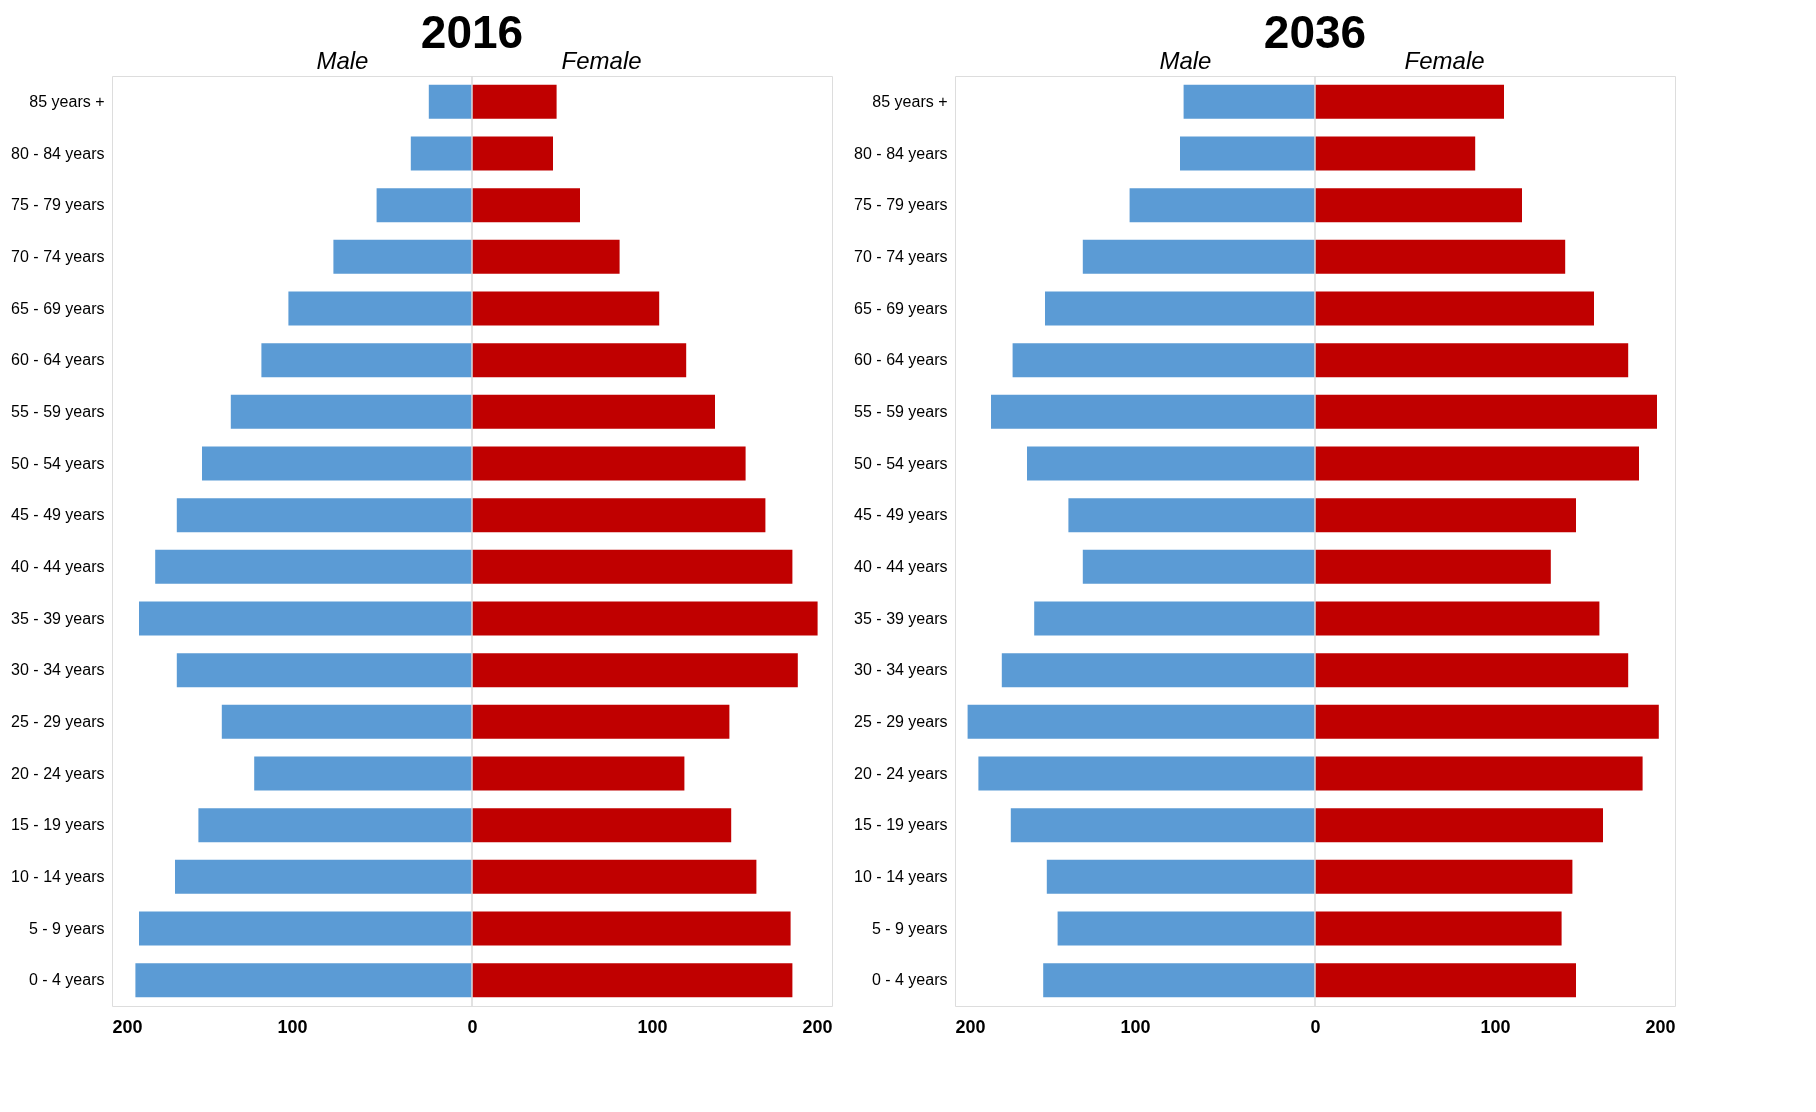 The height and width of the screenshot is (1112, 1816). What do you see at coordinates (1315, 32) in the screenshot?
I see `chart-title: 2036` at bounding box center [1315, 32].